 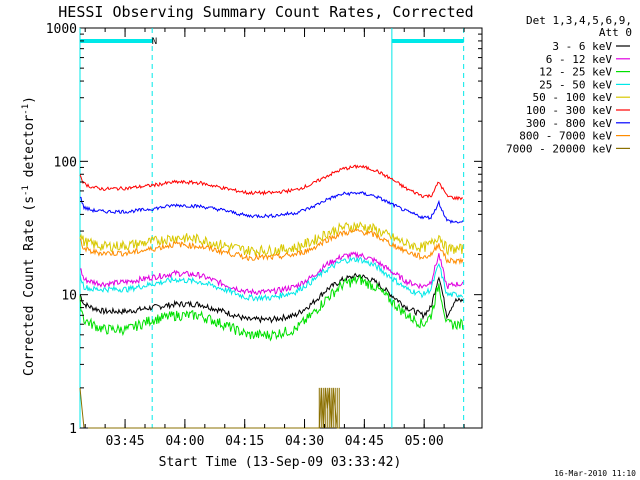 What do you see at coordinates (569, 110) in the screenshot?
I see `legend-label: 100 - 300 keV` at bounding box center [569, 110].